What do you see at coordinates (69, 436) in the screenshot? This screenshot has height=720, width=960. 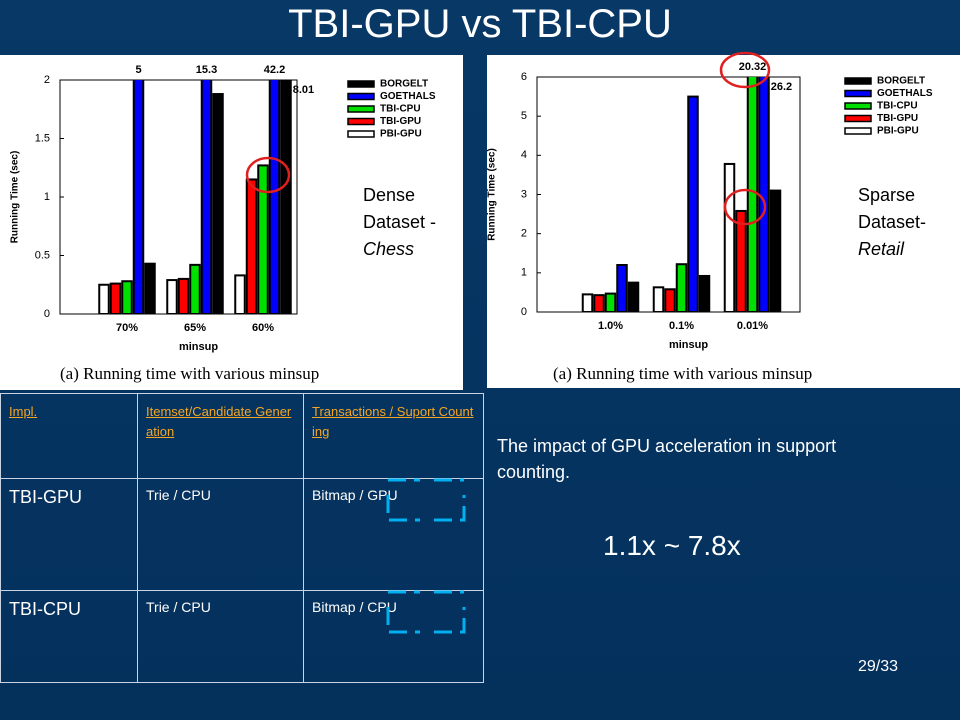 I see `header-cell: Impl.` at bounding box center [69, 436].